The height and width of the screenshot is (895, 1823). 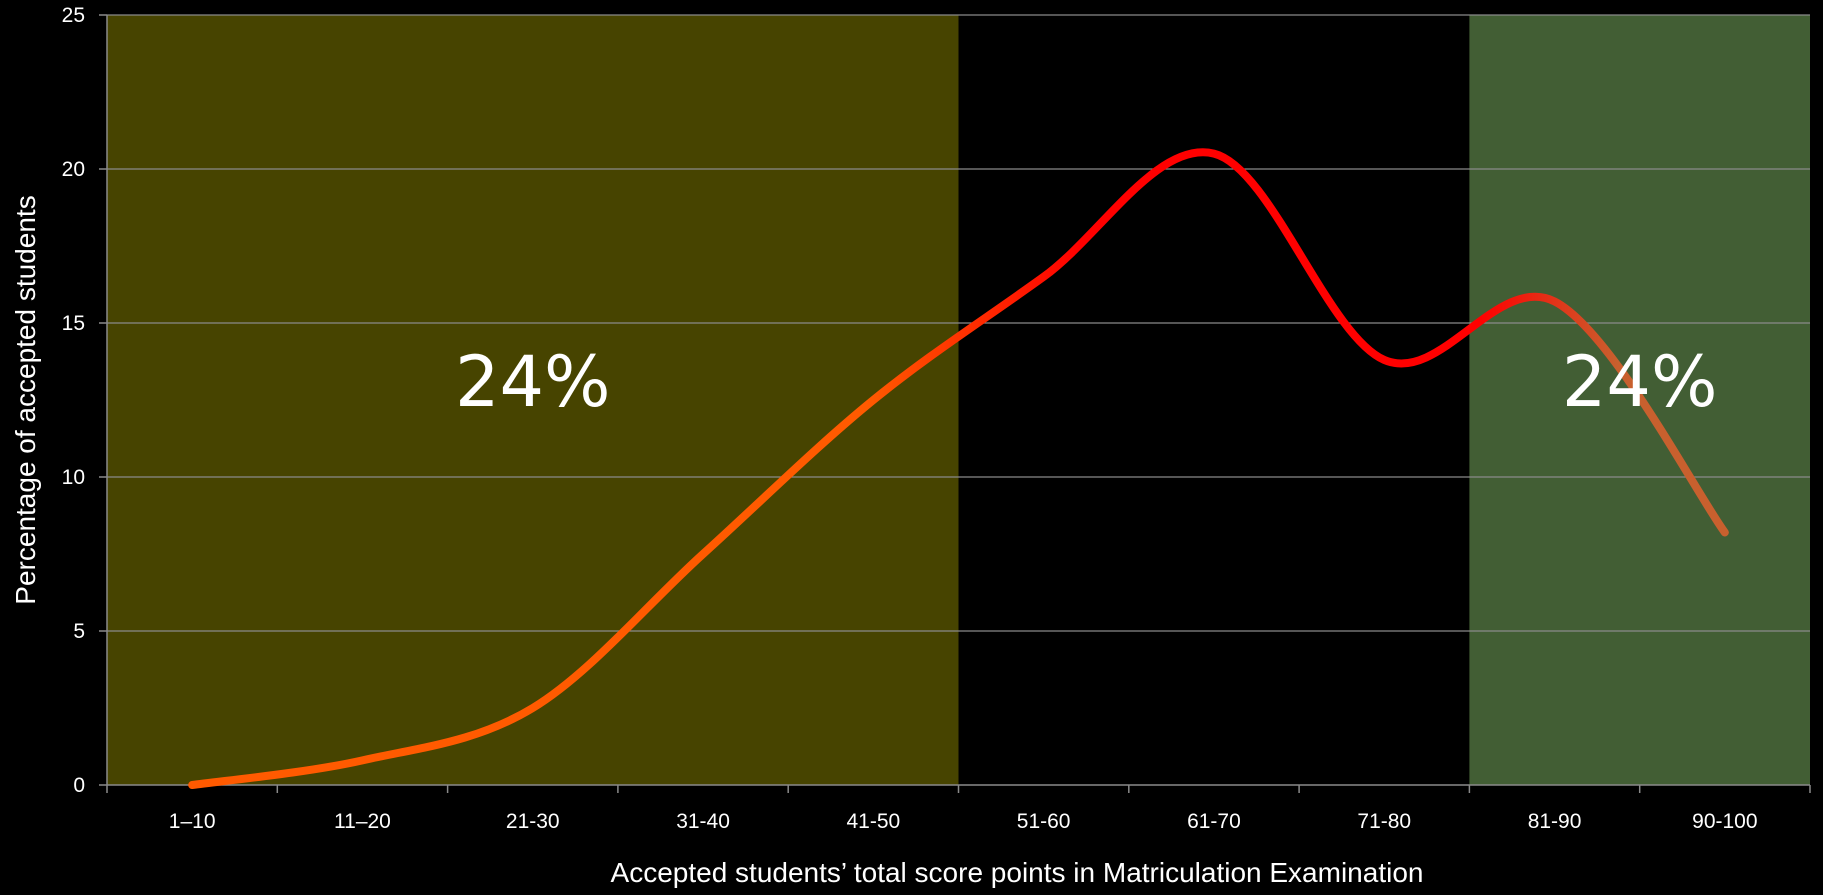 What do you see at coordinates (73, 15) in the screenshot?
I see `y-tick-label-25: 25` at bounding box center [73, 15].